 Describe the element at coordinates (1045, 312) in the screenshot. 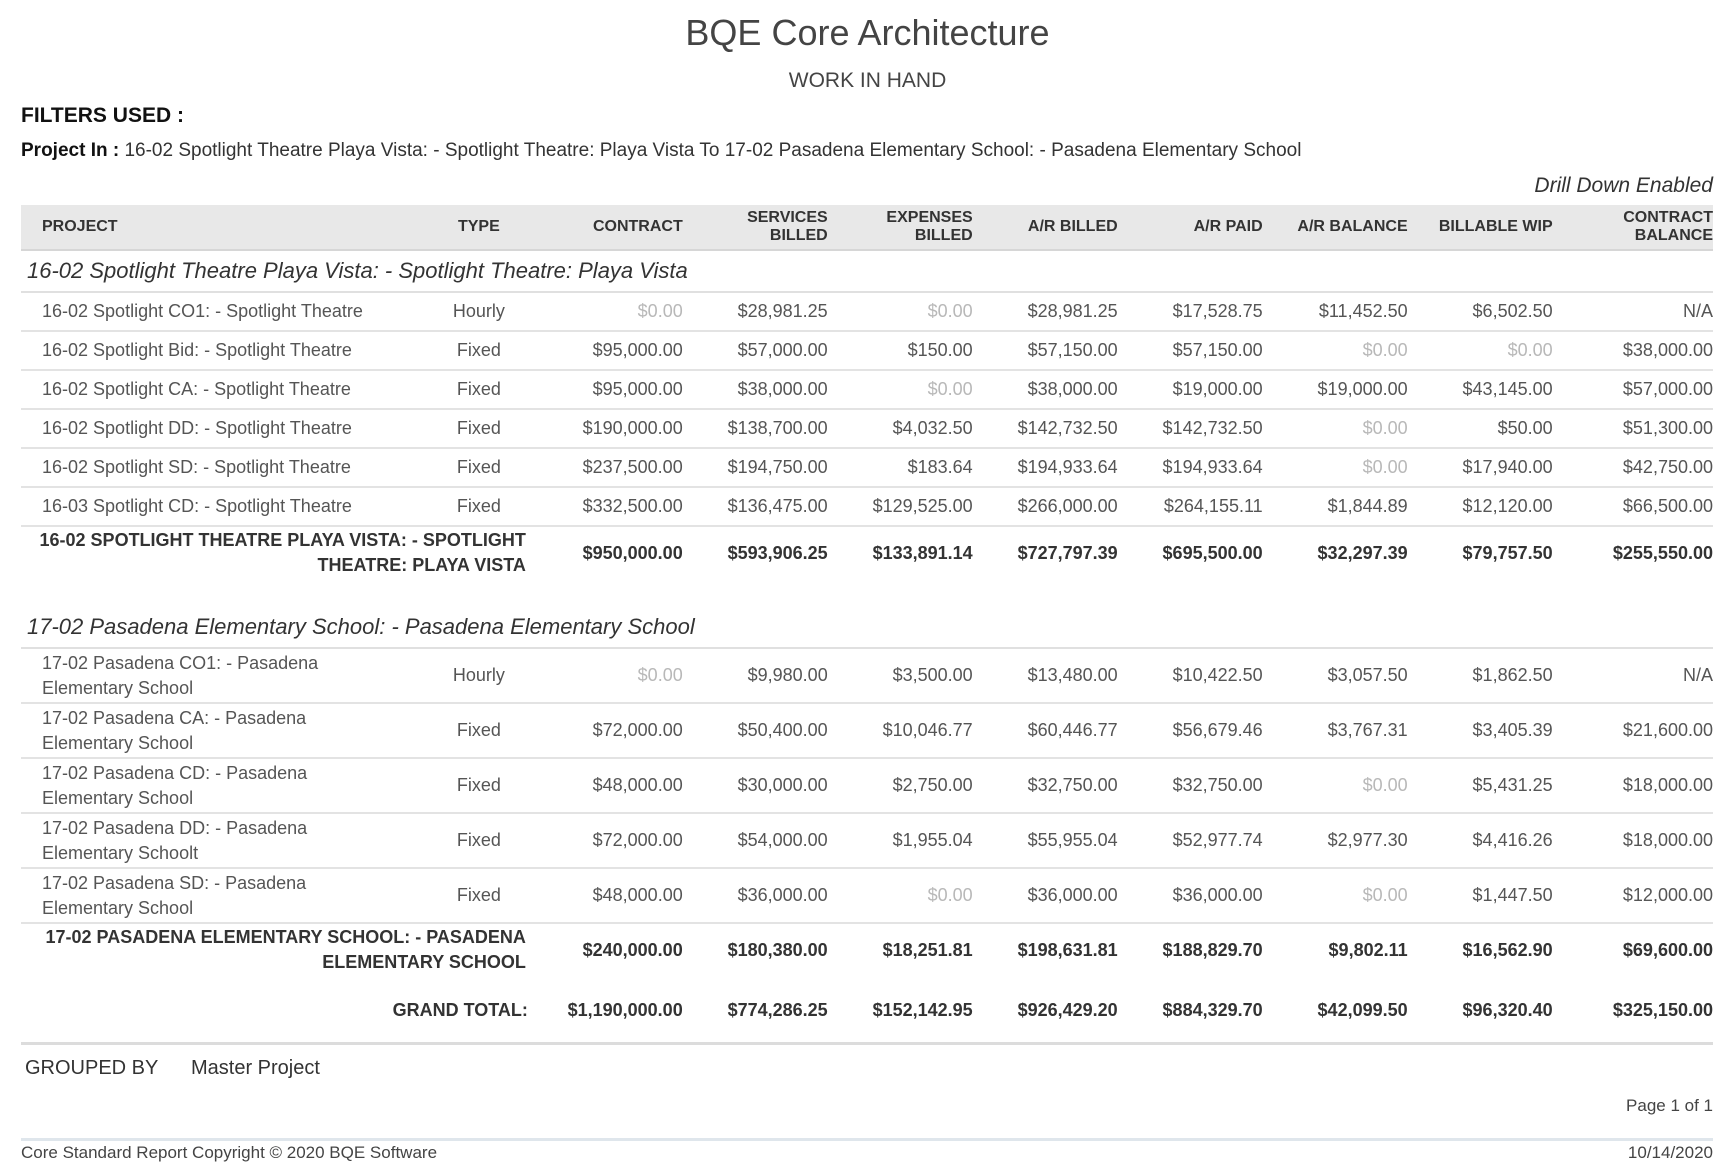

I see `cell-ar-billed: $28,981.25` at that location.